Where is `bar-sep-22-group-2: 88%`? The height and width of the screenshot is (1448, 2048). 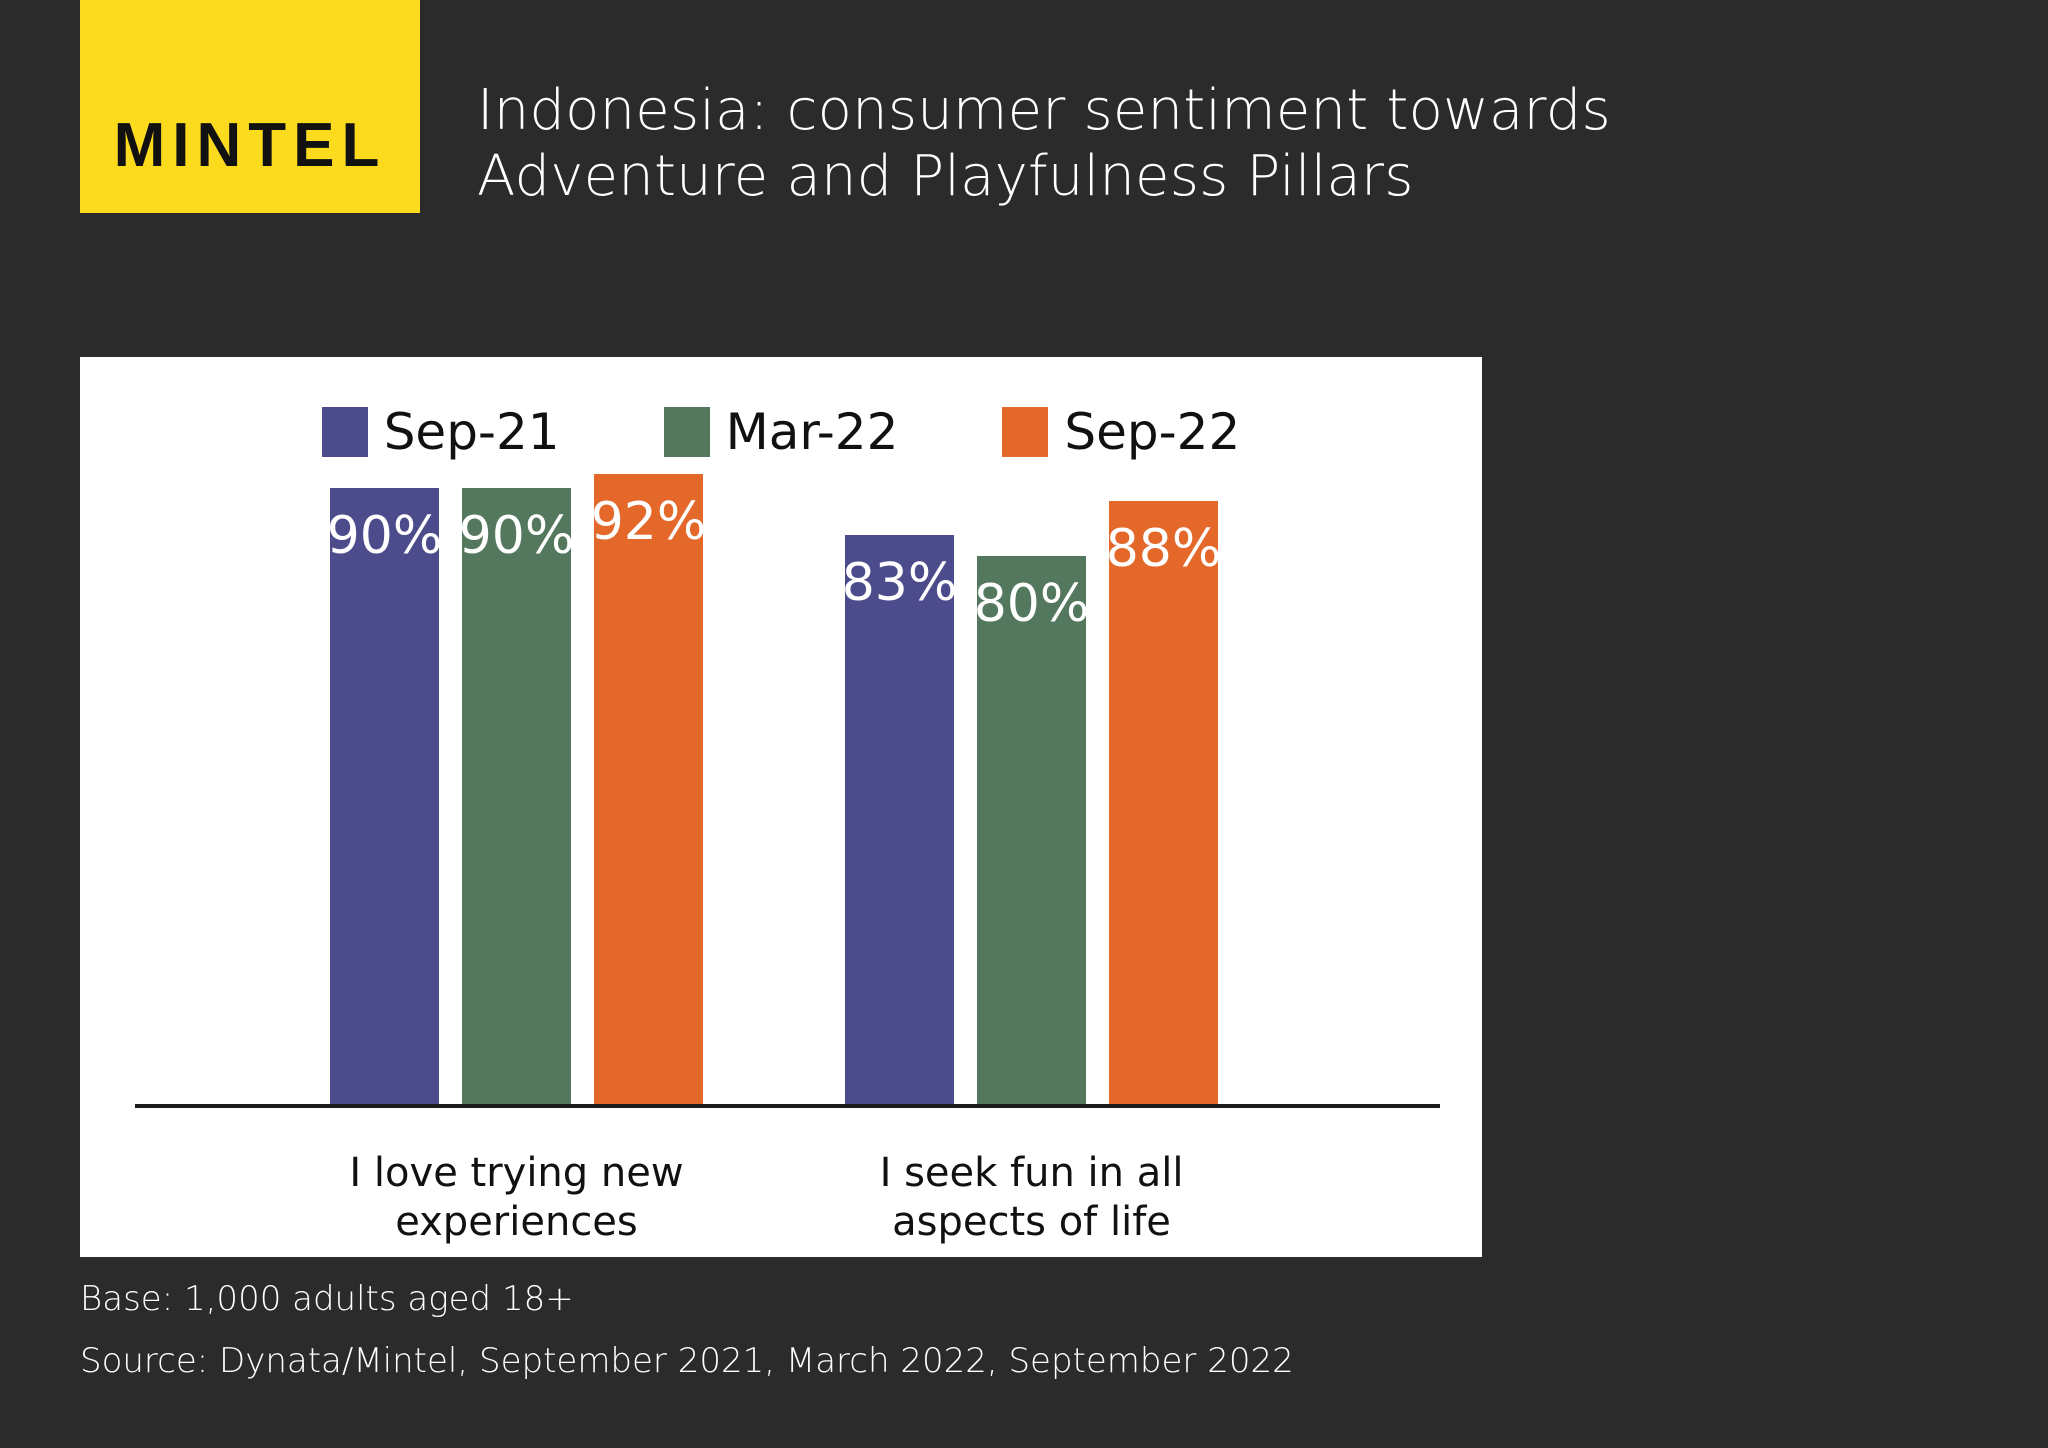
bar-sep-22-group-2: 88% is located at coordinates (1163, 802).